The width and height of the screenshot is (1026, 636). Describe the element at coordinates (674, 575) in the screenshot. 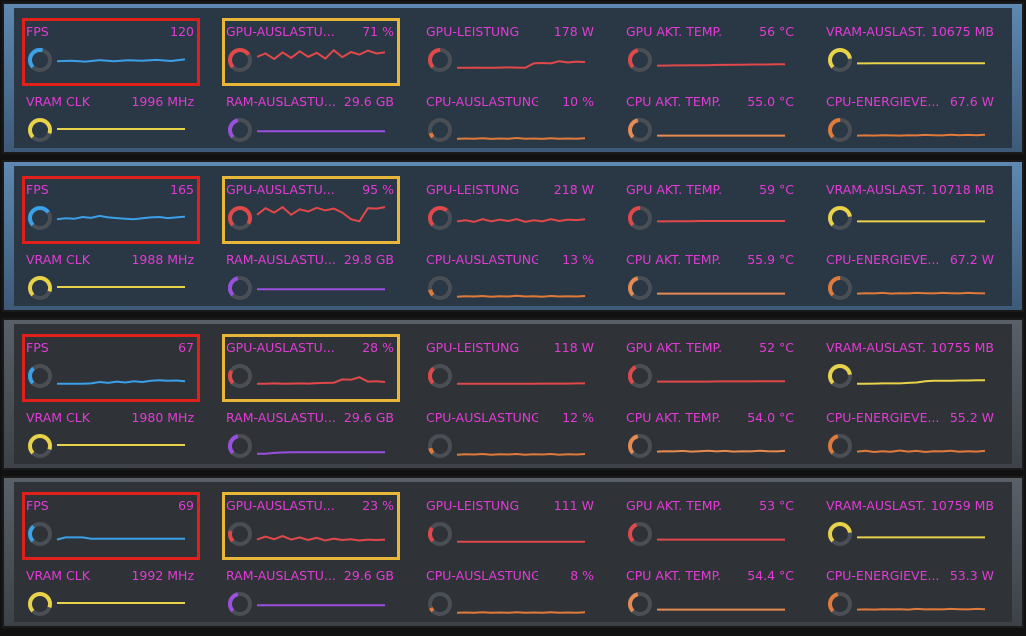

I see `metric-label: CPU AKT. TEMP.` at that location.